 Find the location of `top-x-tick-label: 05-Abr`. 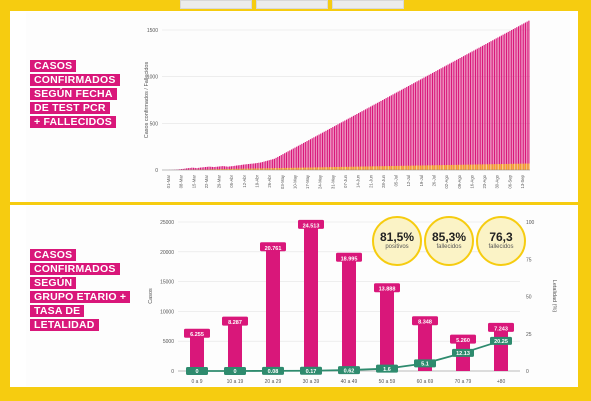

top-x-tick-label: 05-Abr is located at coordinates (231, 180).